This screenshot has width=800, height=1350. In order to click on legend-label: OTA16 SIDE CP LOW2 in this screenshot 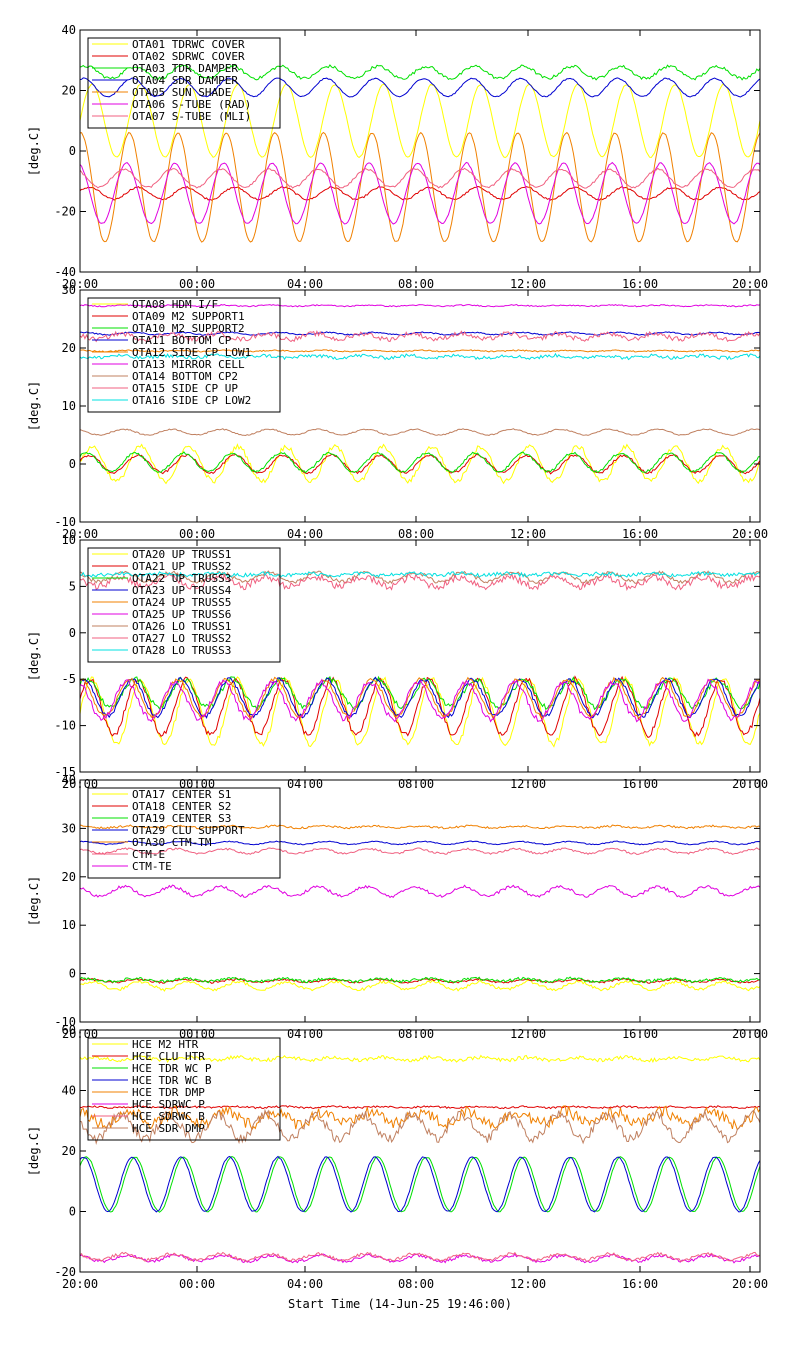, I will do `click(191, 400)`.